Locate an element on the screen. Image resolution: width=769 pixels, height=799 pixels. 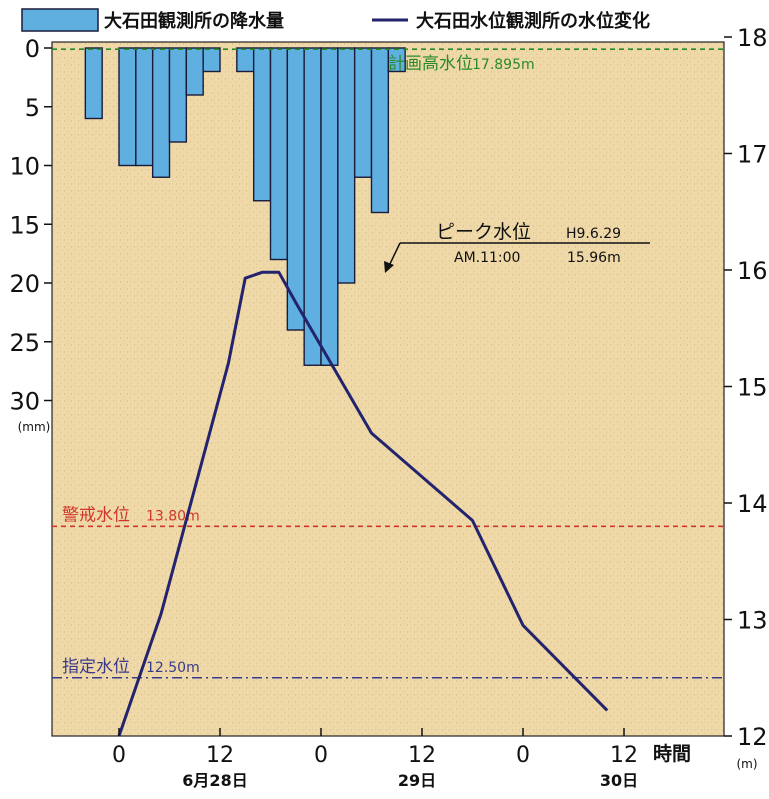
water-level-tick-label: 12 is located at coordinates (752, 737).